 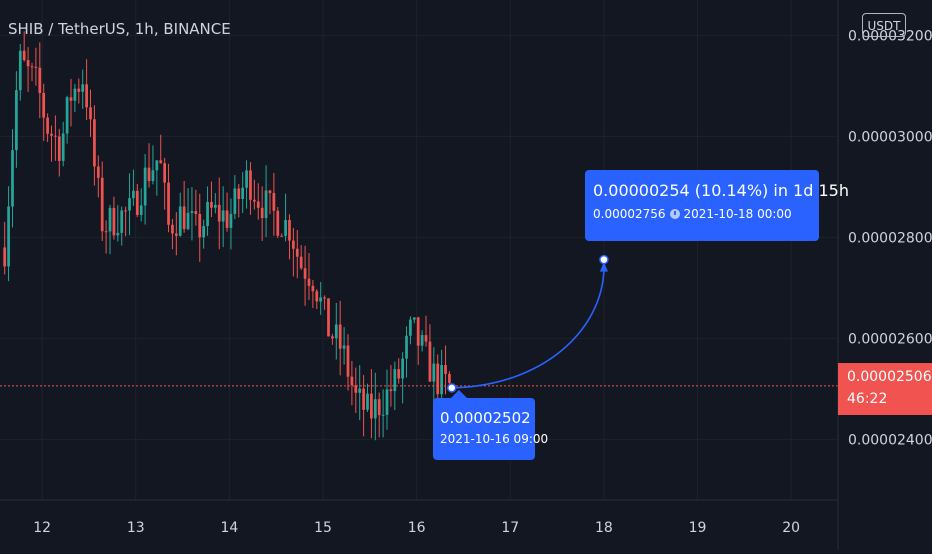 What do you see at coordinates (885, 389) in the screenshot?
I see `current-price-tag: 0.00002506 46:22` at bounding box center [885, 389].